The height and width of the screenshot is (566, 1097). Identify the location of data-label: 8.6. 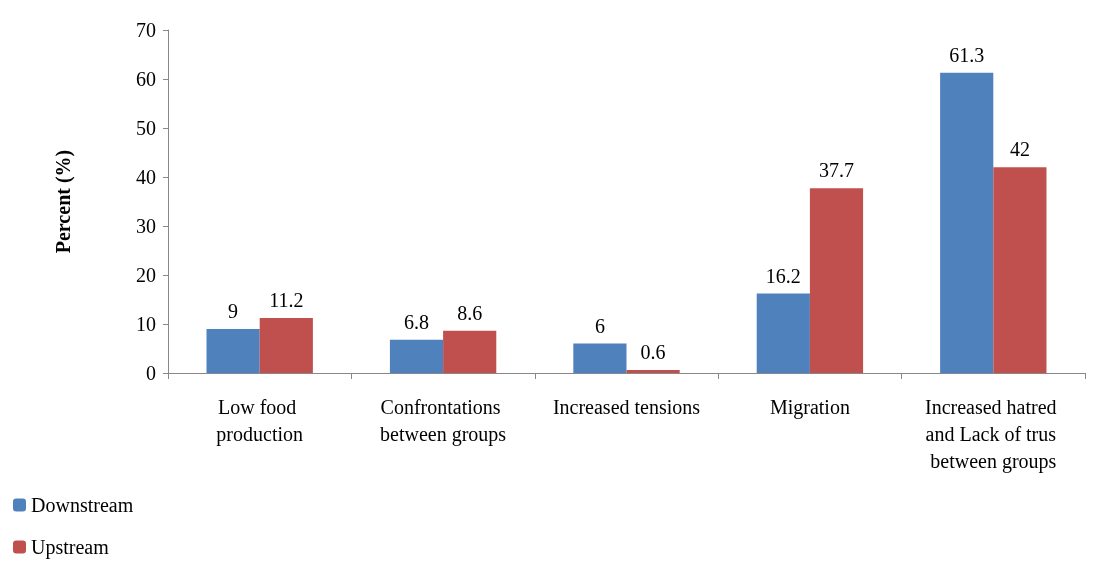
(470, 312).